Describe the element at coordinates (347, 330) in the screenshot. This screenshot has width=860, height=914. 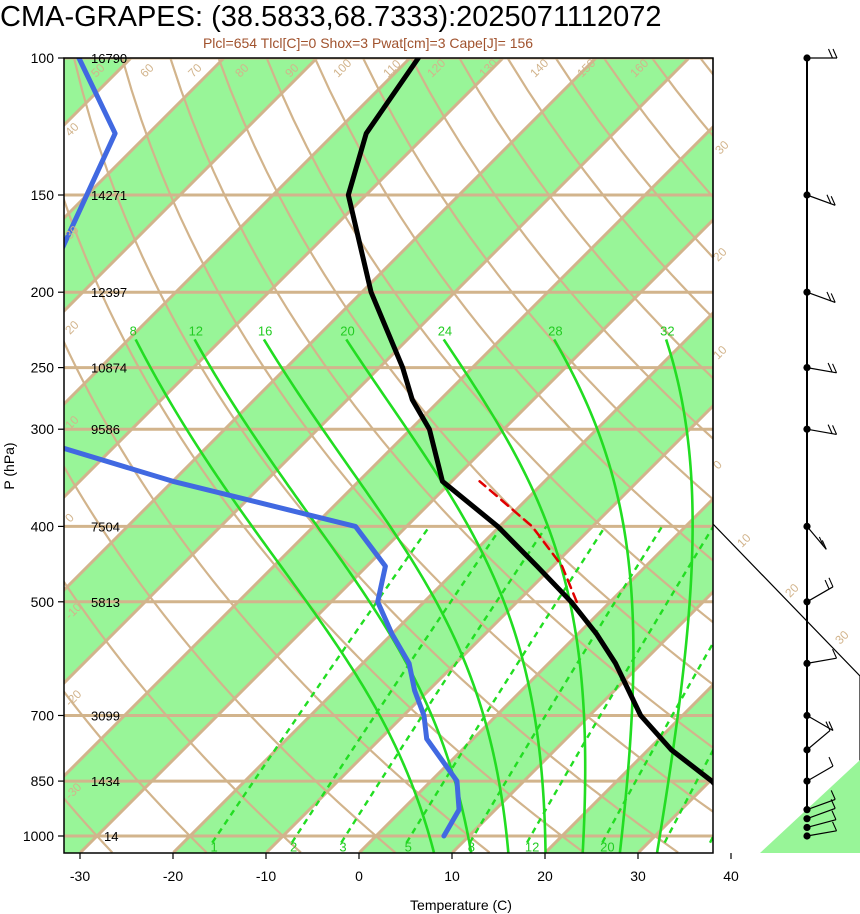
I see `moist-adiabat-label: 20` at that location.